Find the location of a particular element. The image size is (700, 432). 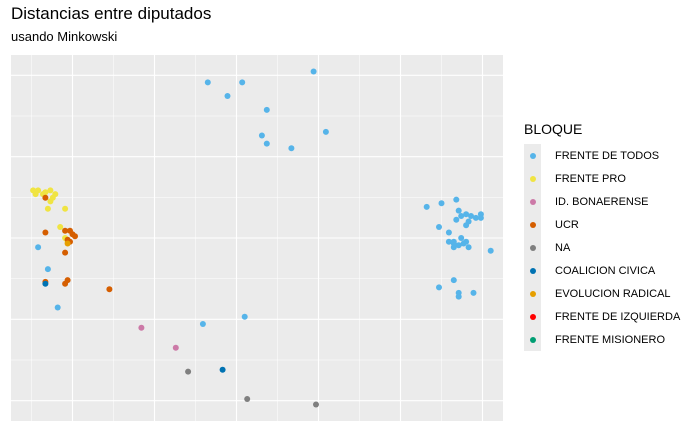

series-coalicion-civica is located at coordinates (134, 326).